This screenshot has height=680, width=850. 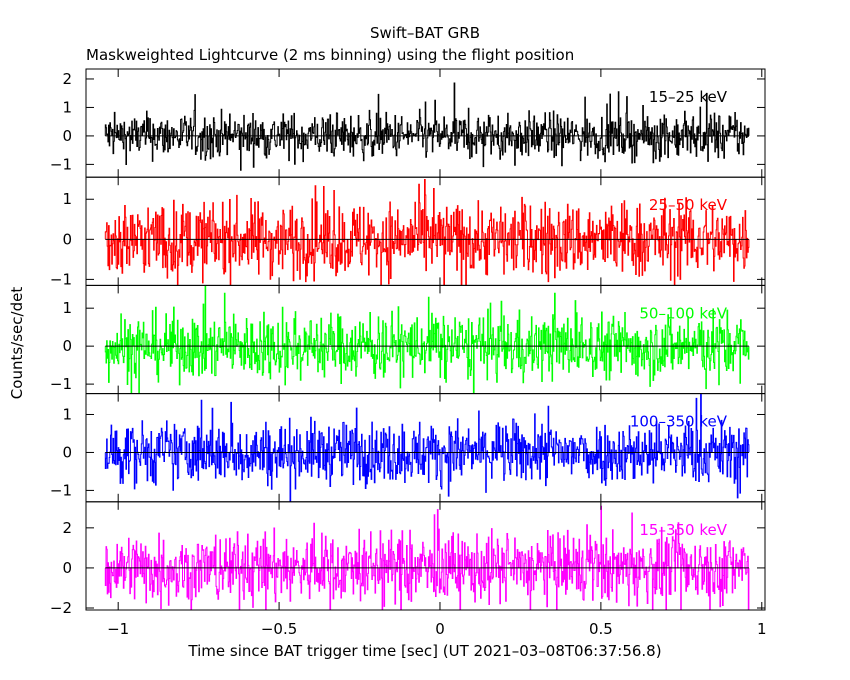 What do you see at coordinates (67, 79) in the screenshot?
I see `y-tick-label-1-3: 2` at bounding box center [67, 79].